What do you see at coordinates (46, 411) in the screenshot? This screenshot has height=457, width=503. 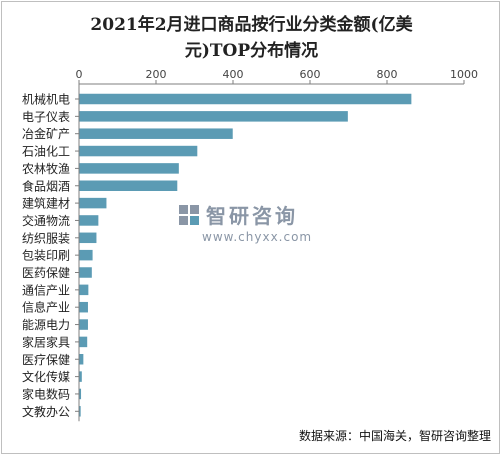 I see `category-label: 文教办公` at bounding box center [46, 411].